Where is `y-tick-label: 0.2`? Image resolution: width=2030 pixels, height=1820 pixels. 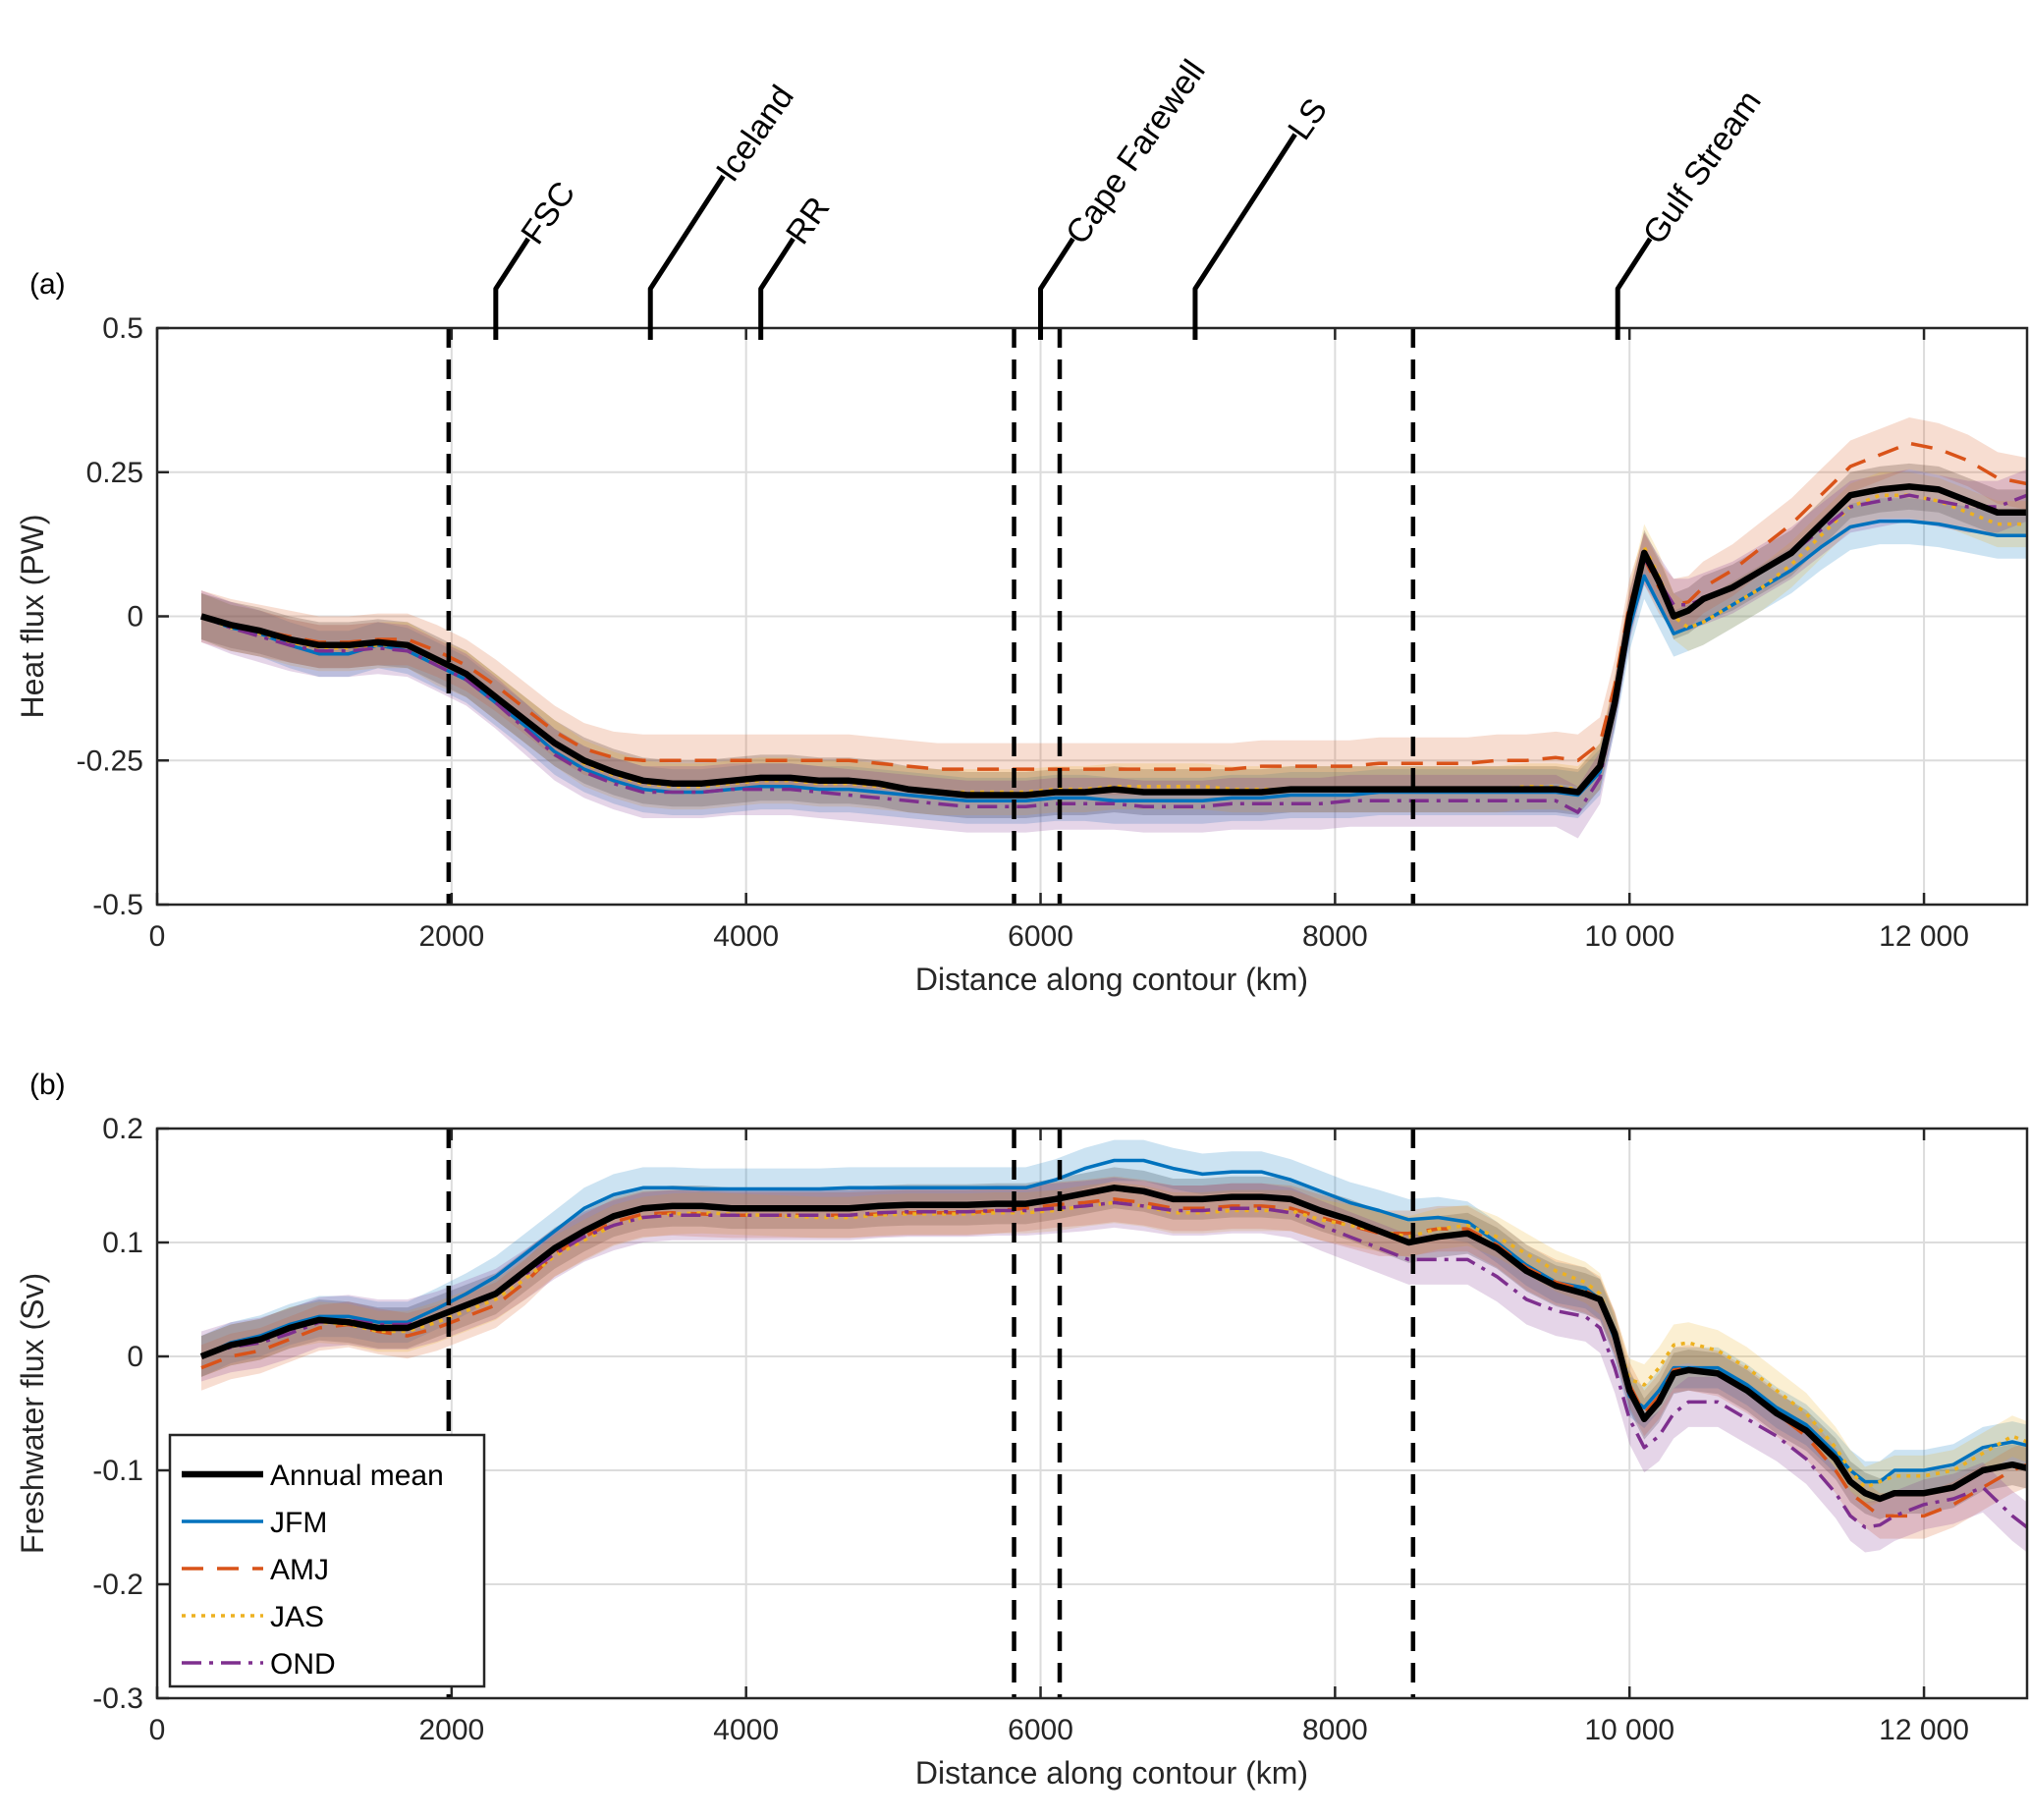
y-tick-label: 0.2 is located at coordinates (122, 1129).